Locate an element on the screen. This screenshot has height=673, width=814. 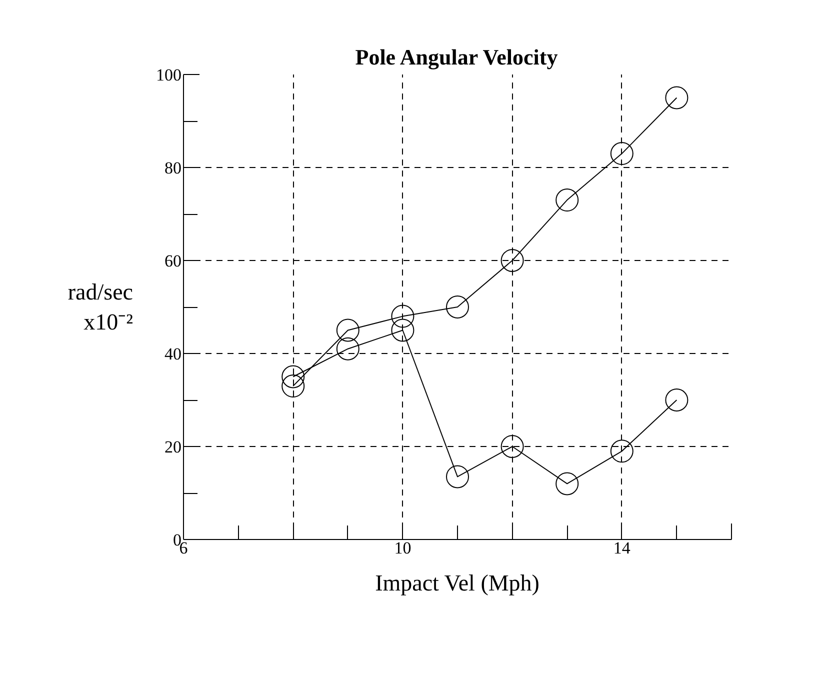
x-axis-title: Impact Vel (Mph) is located at coordinates (457, 583).